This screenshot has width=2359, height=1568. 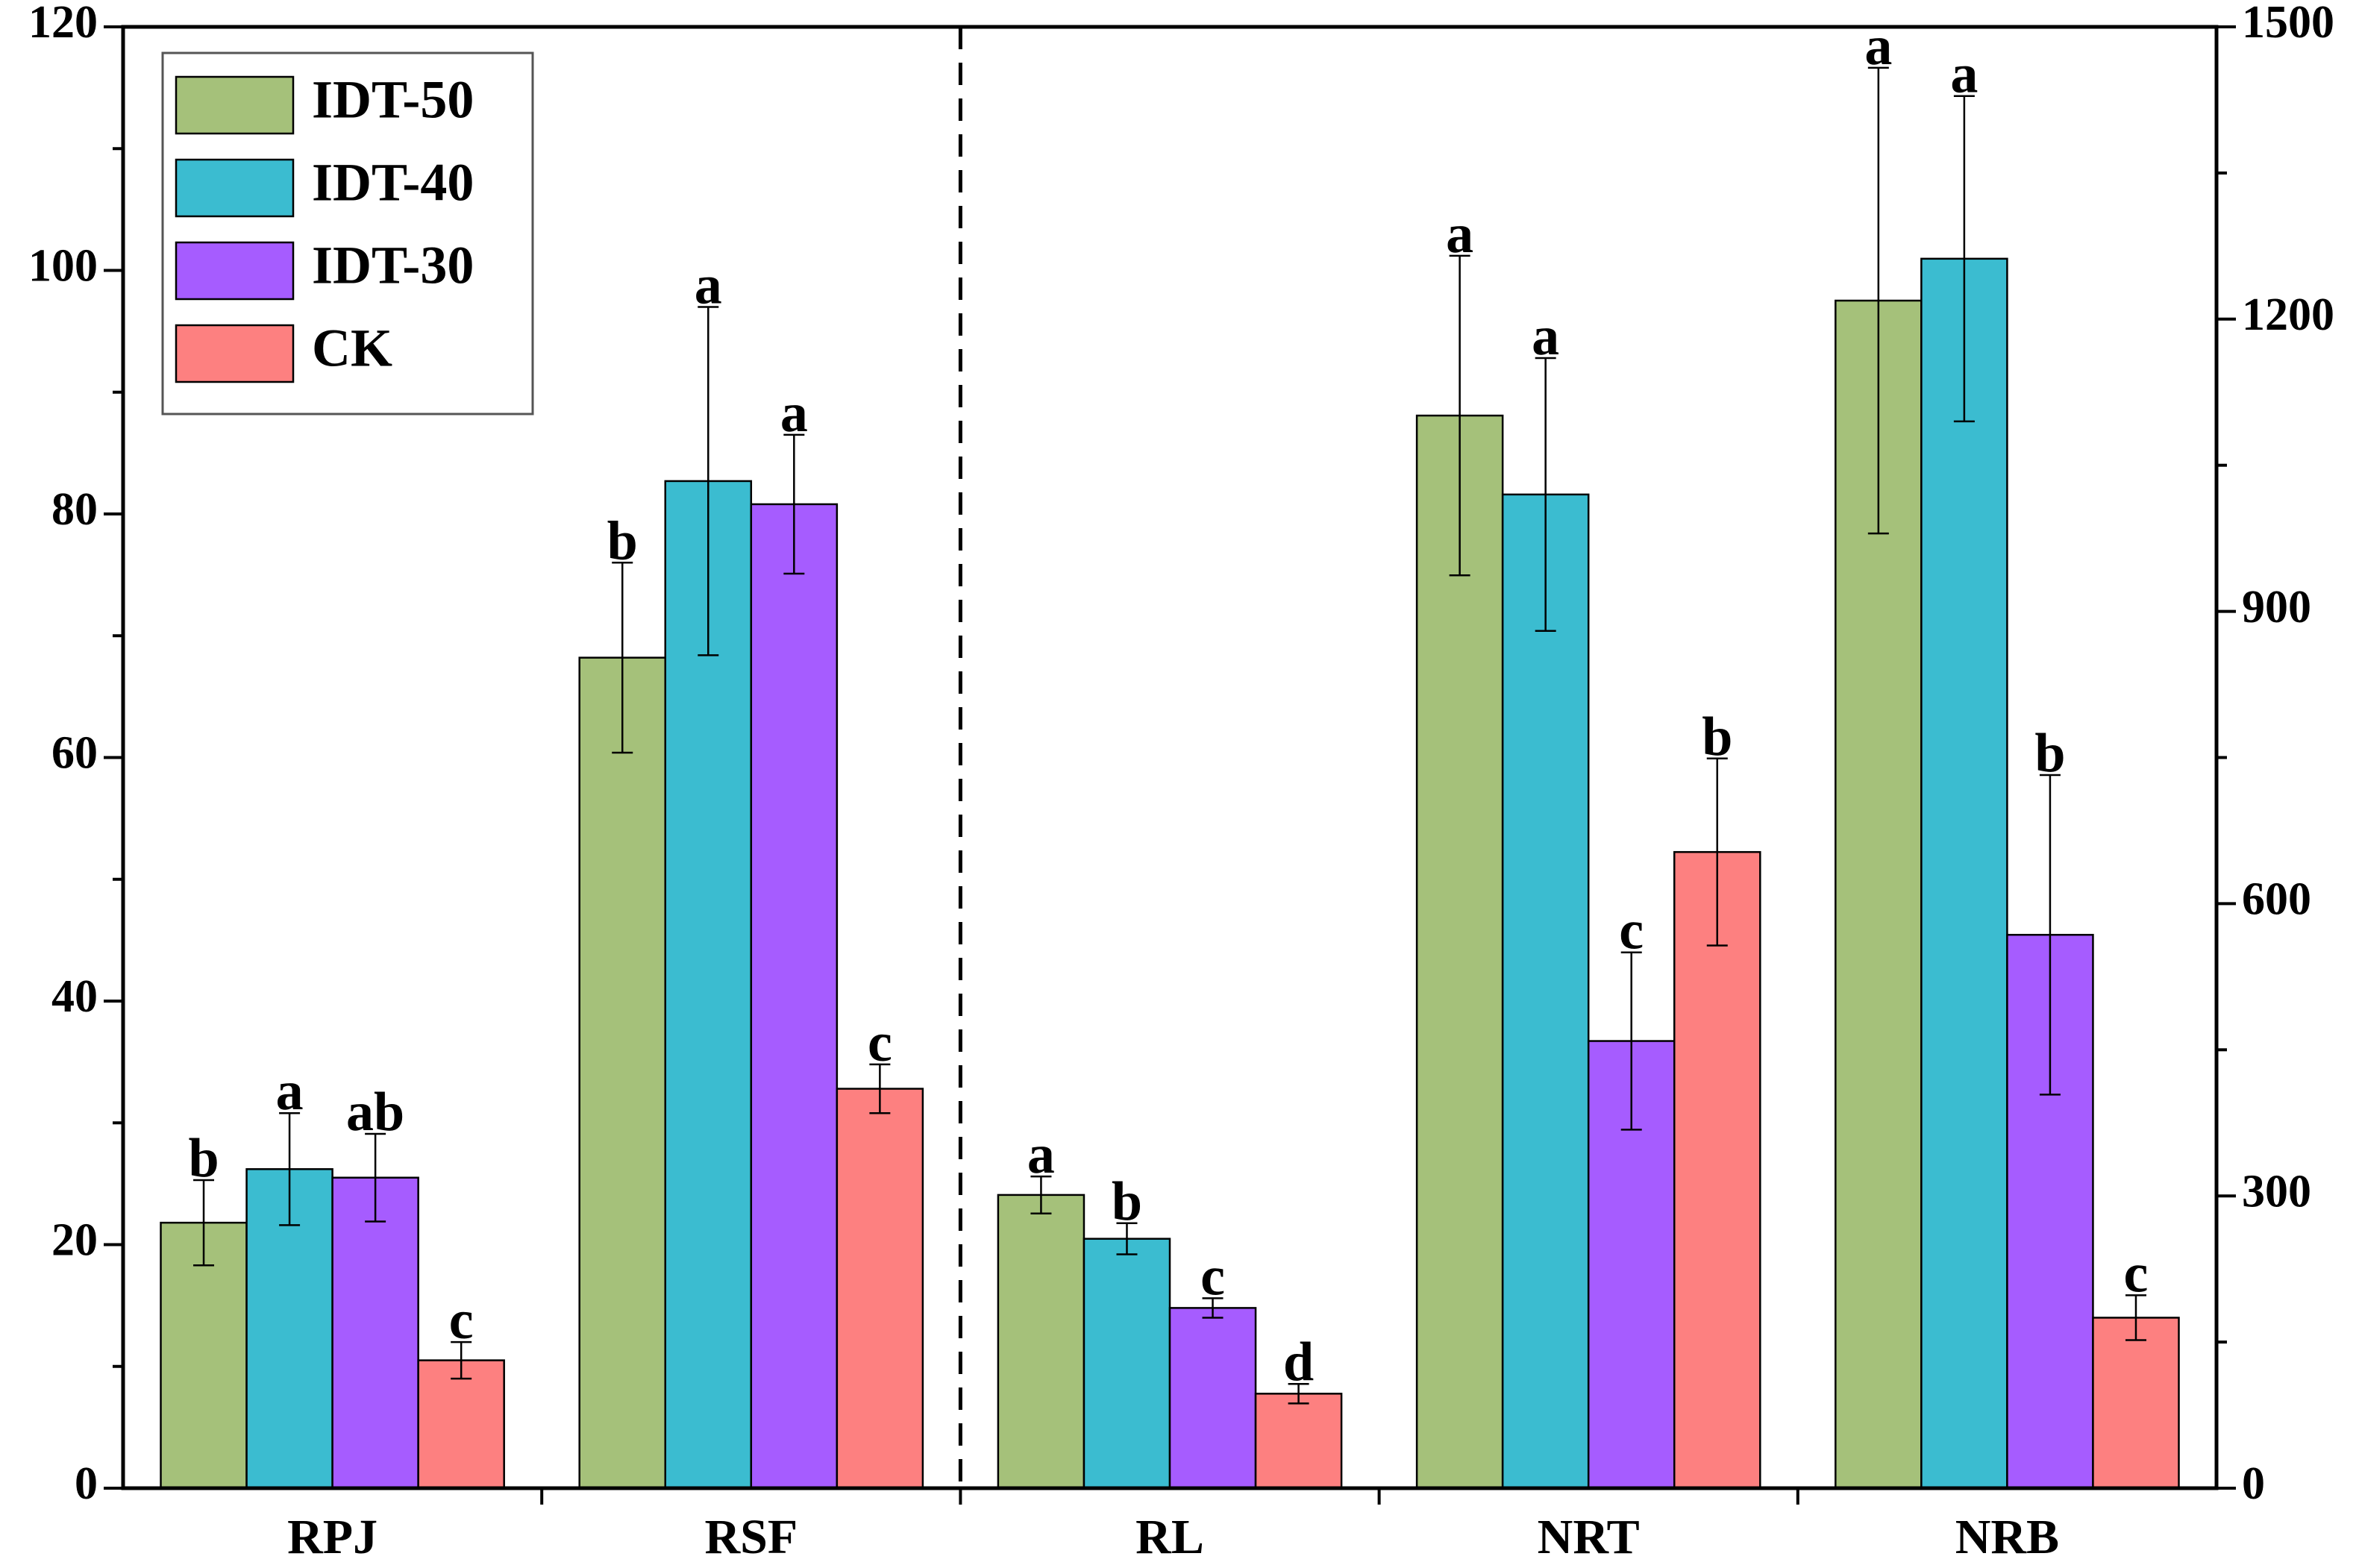 What do you see at coordinates (87, 1483) in the screenshot?
I see `y-tick-label: 0` at bounding box center [87, 1483].